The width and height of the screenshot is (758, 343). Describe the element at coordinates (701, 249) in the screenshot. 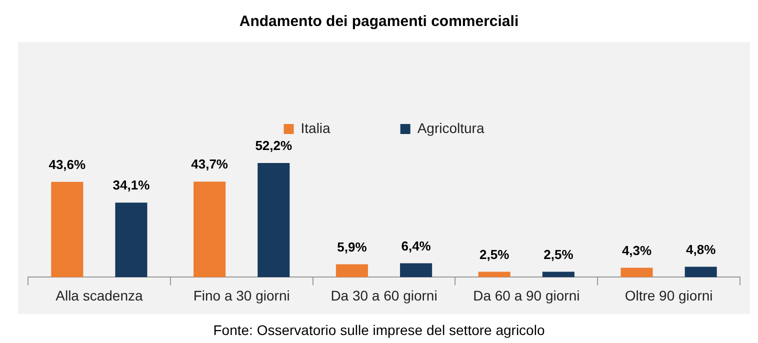

I see `data-label: 4,8%` at that location.